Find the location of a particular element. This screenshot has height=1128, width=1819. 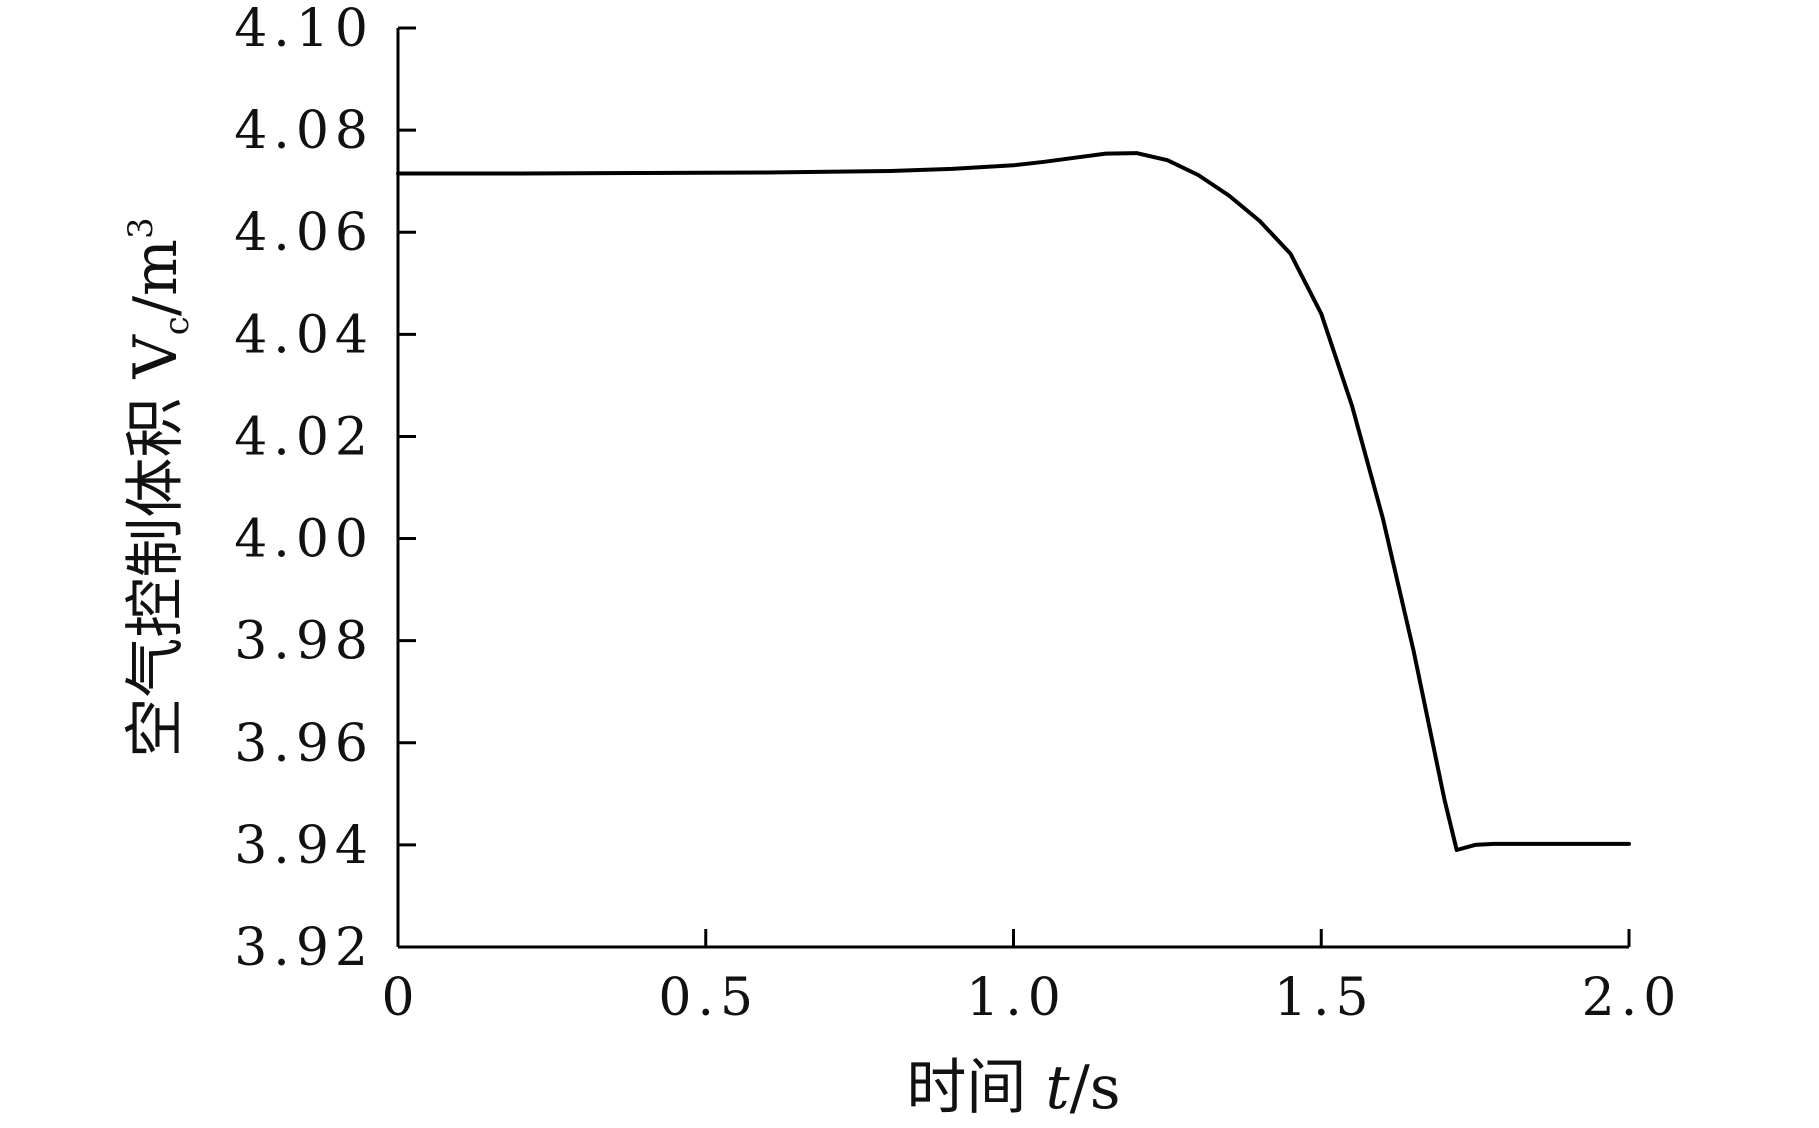

y-tick-label: 4.04 is located at coordinates (304, 335).